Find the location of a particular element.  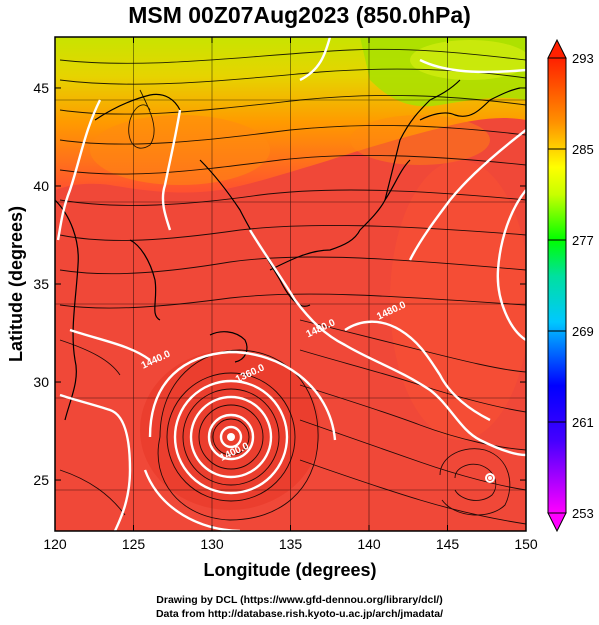

y-tick-label: 35 is located at coordinates (41, 284).